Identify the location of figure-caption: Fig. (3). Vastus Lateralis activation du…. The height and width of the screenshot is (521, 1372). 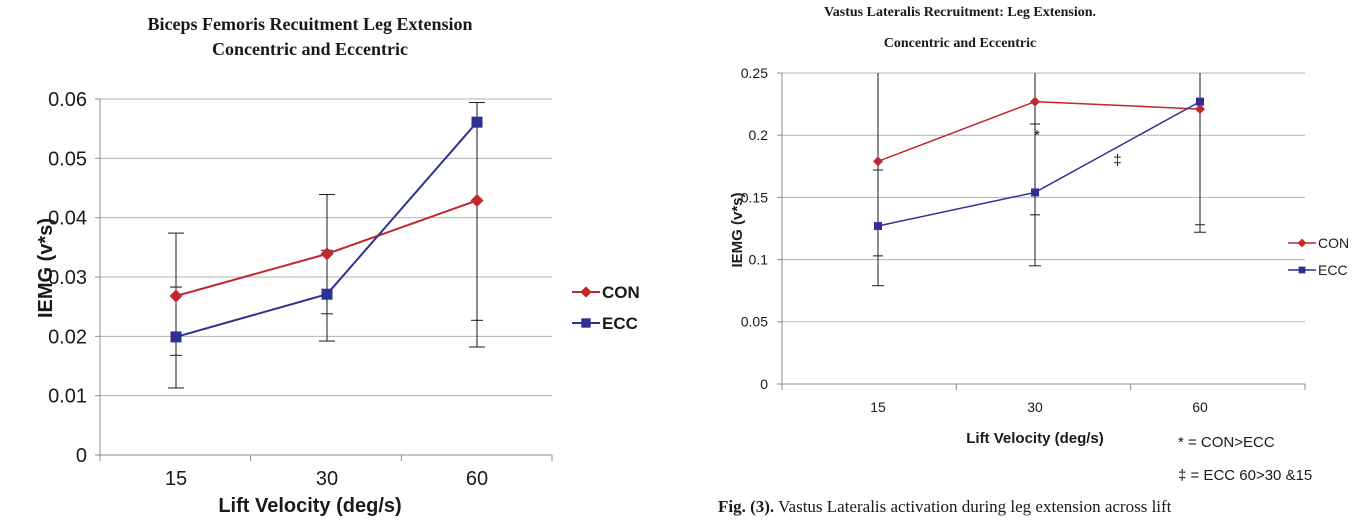
(944, 507).